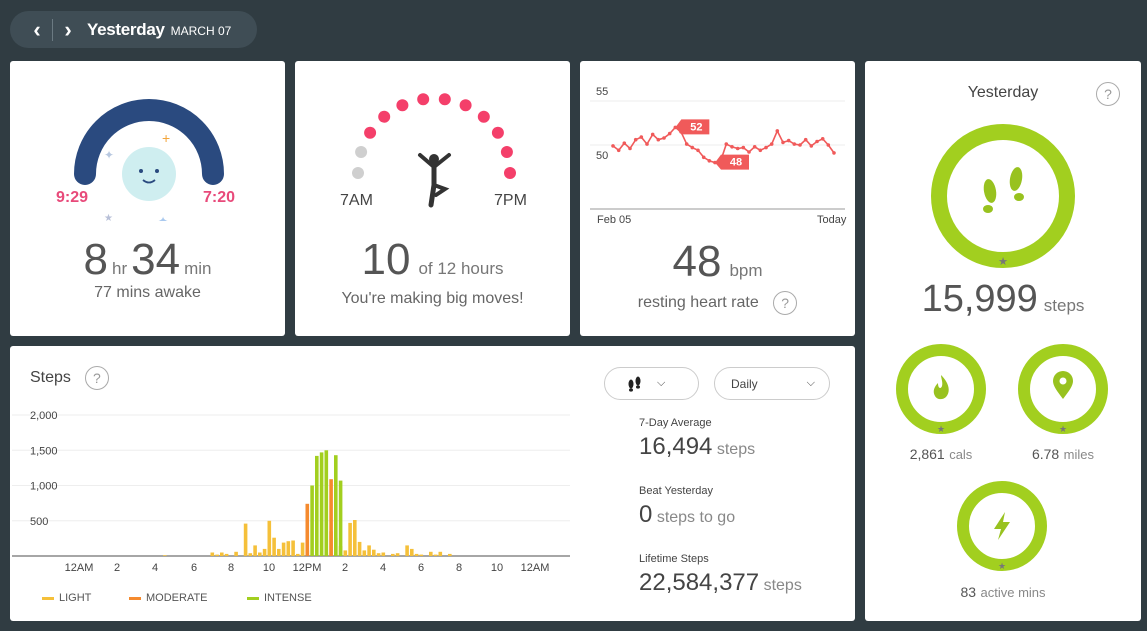  Describe the element at coordinates (696, 127) in the screenshot. I see `heart-callout-label: 52` at that location.